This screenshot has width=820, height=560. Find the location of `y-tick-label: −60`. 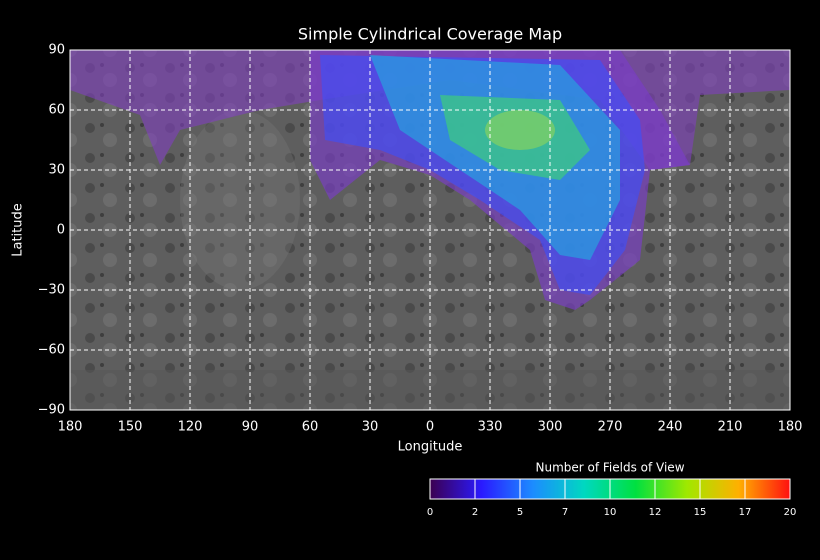

y-tick-label: −60 is located at coordinates (51, 350).